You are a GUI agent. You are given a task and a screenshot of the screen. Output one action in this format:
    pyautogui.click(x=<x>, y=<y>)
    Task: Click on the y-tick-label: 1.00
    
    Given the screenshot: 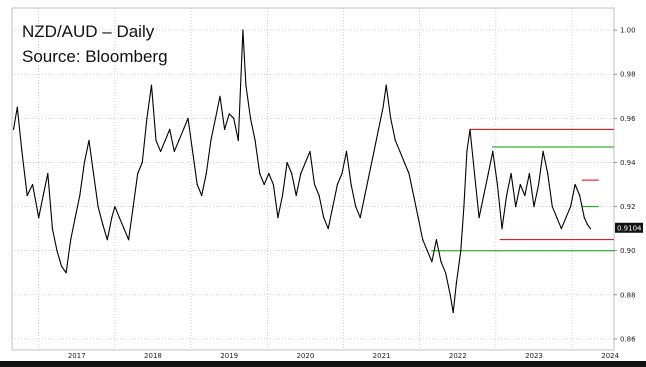 What is the action you would take?
    pyautogui.click(x=628, y=31)
    